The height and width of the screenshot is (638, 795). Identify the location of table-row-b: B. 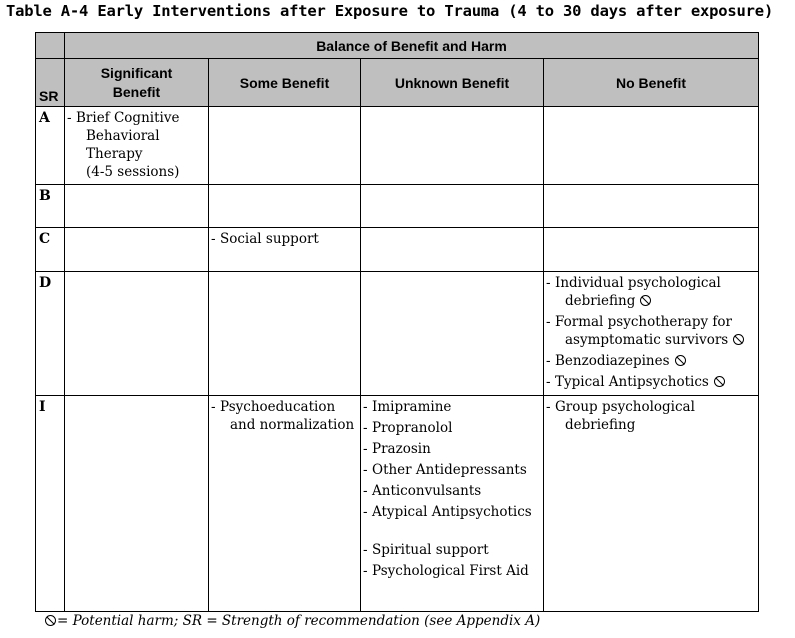
(397, 206).